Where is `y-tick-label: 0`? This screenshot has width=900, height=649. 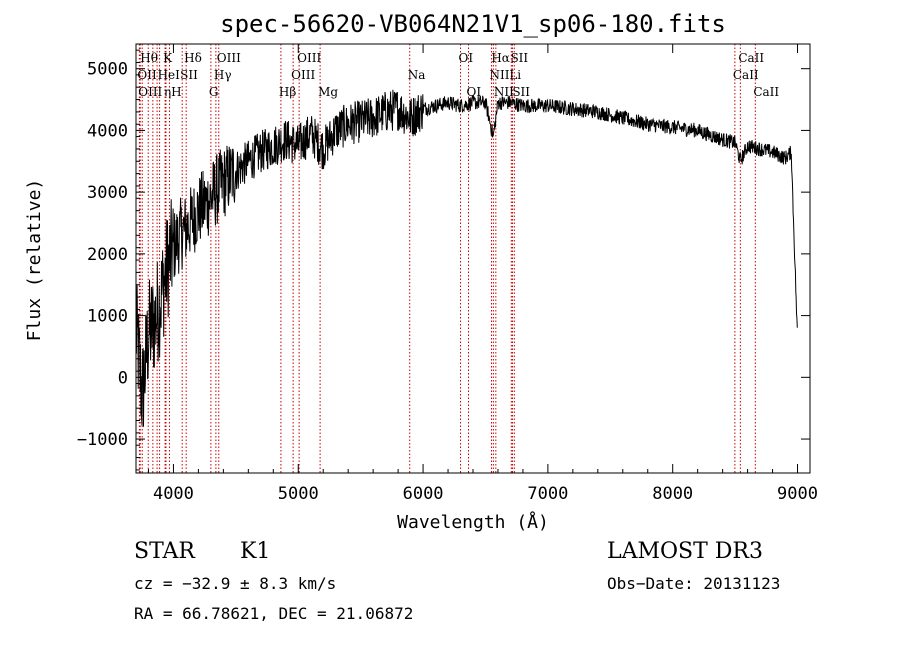 y-tick-label: 0 is located at coordinates (123, 378).